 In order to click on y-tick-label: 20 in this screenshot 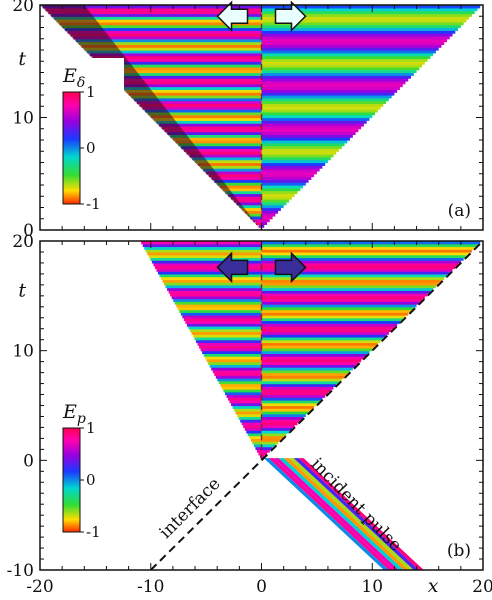, I will do `click(23, 8)`.